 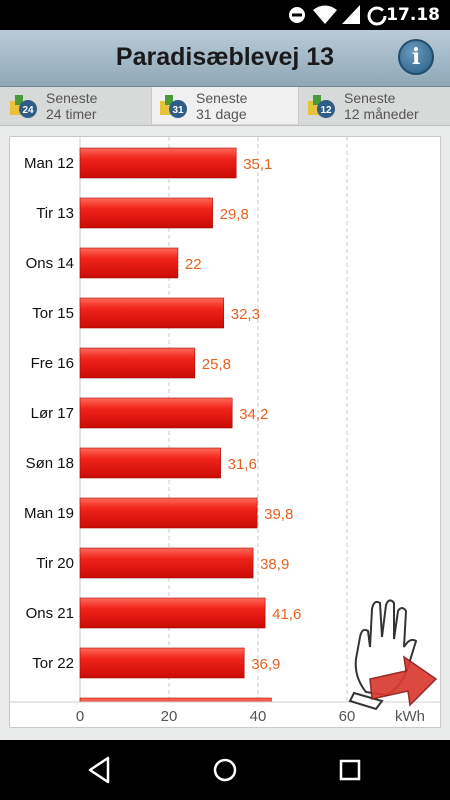 What do you see at coordinates (381, 114) in the screenshot?
I see `tab-label-line2: 12 måneder` at bounding box center [381, 114].